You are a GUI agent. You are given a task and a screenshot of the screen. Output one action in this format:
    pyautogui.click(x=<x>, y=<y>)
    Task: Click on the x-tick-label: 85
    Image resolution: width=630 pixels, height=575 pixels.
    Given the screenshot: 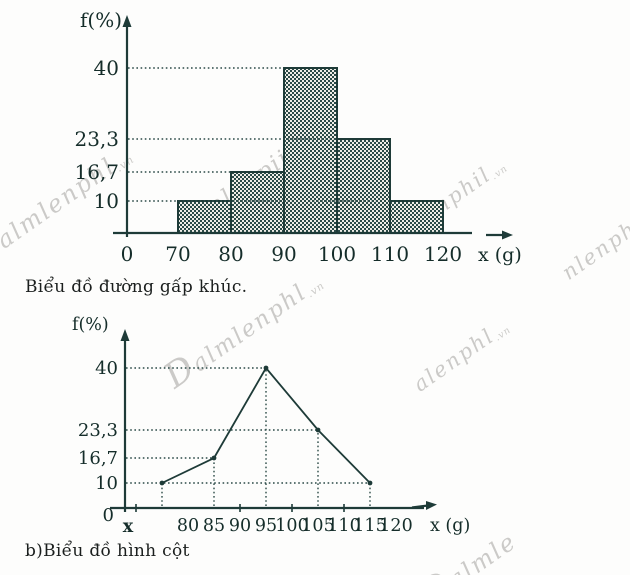 What is the action you would take?
    pyautogui.click(x=214, y=526)
    